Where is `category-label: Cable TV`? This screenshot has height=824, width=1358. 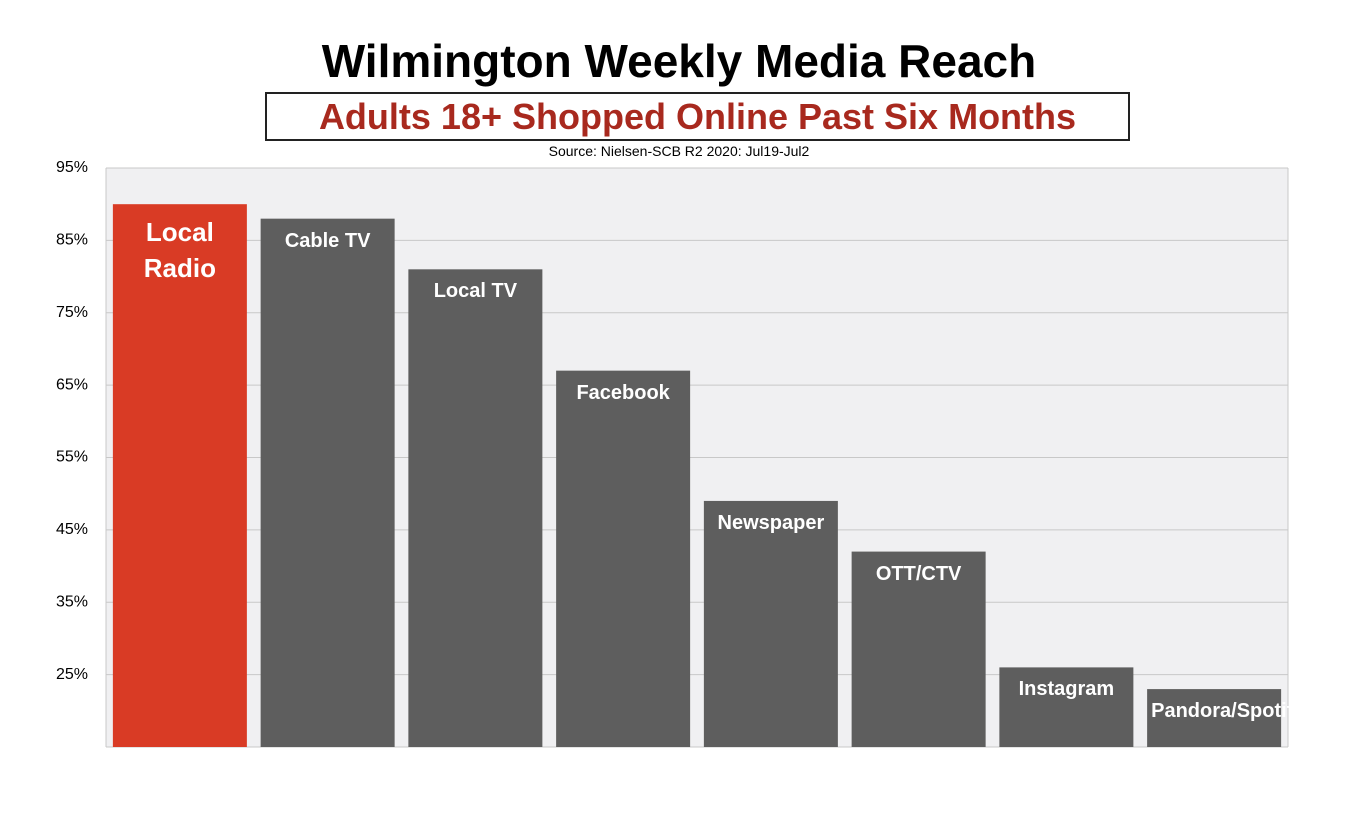
category-label: Cable TV is located at coordinates (327, 240).